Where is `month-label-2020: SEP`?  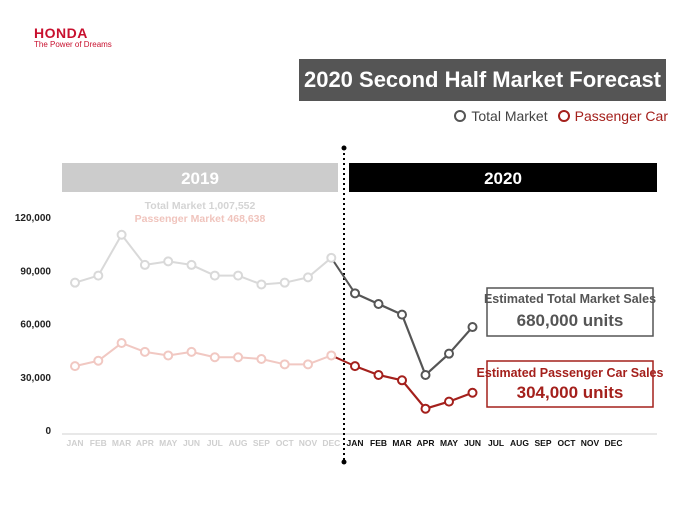
month-label-2020: SEP is located at coordinates (542, 443).